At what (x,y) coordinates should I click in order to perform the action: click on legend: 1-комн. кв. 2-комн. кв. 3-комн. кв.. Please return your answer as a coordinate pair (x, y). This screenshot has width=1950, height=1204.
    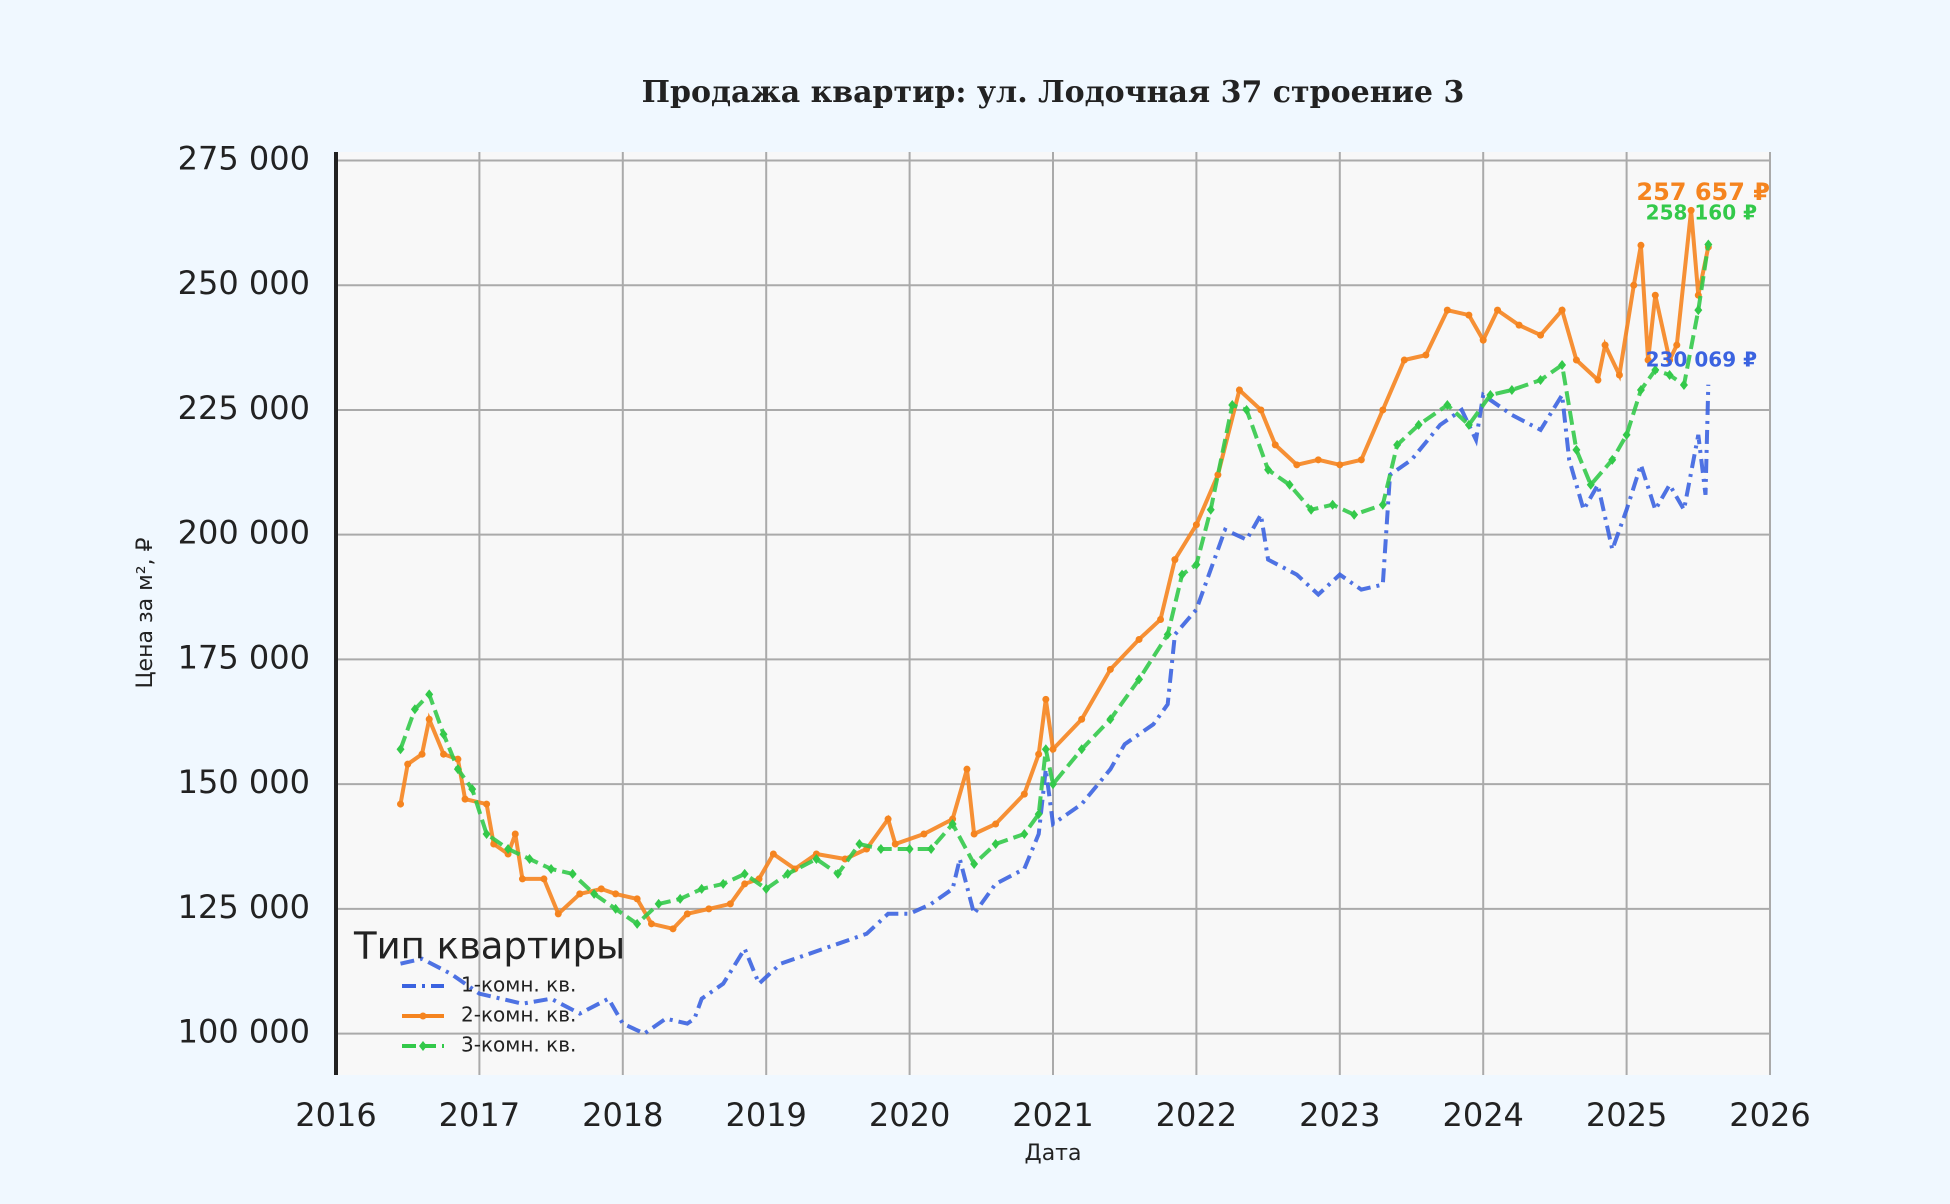
    Looking at the image, I should click on (489, 1015).